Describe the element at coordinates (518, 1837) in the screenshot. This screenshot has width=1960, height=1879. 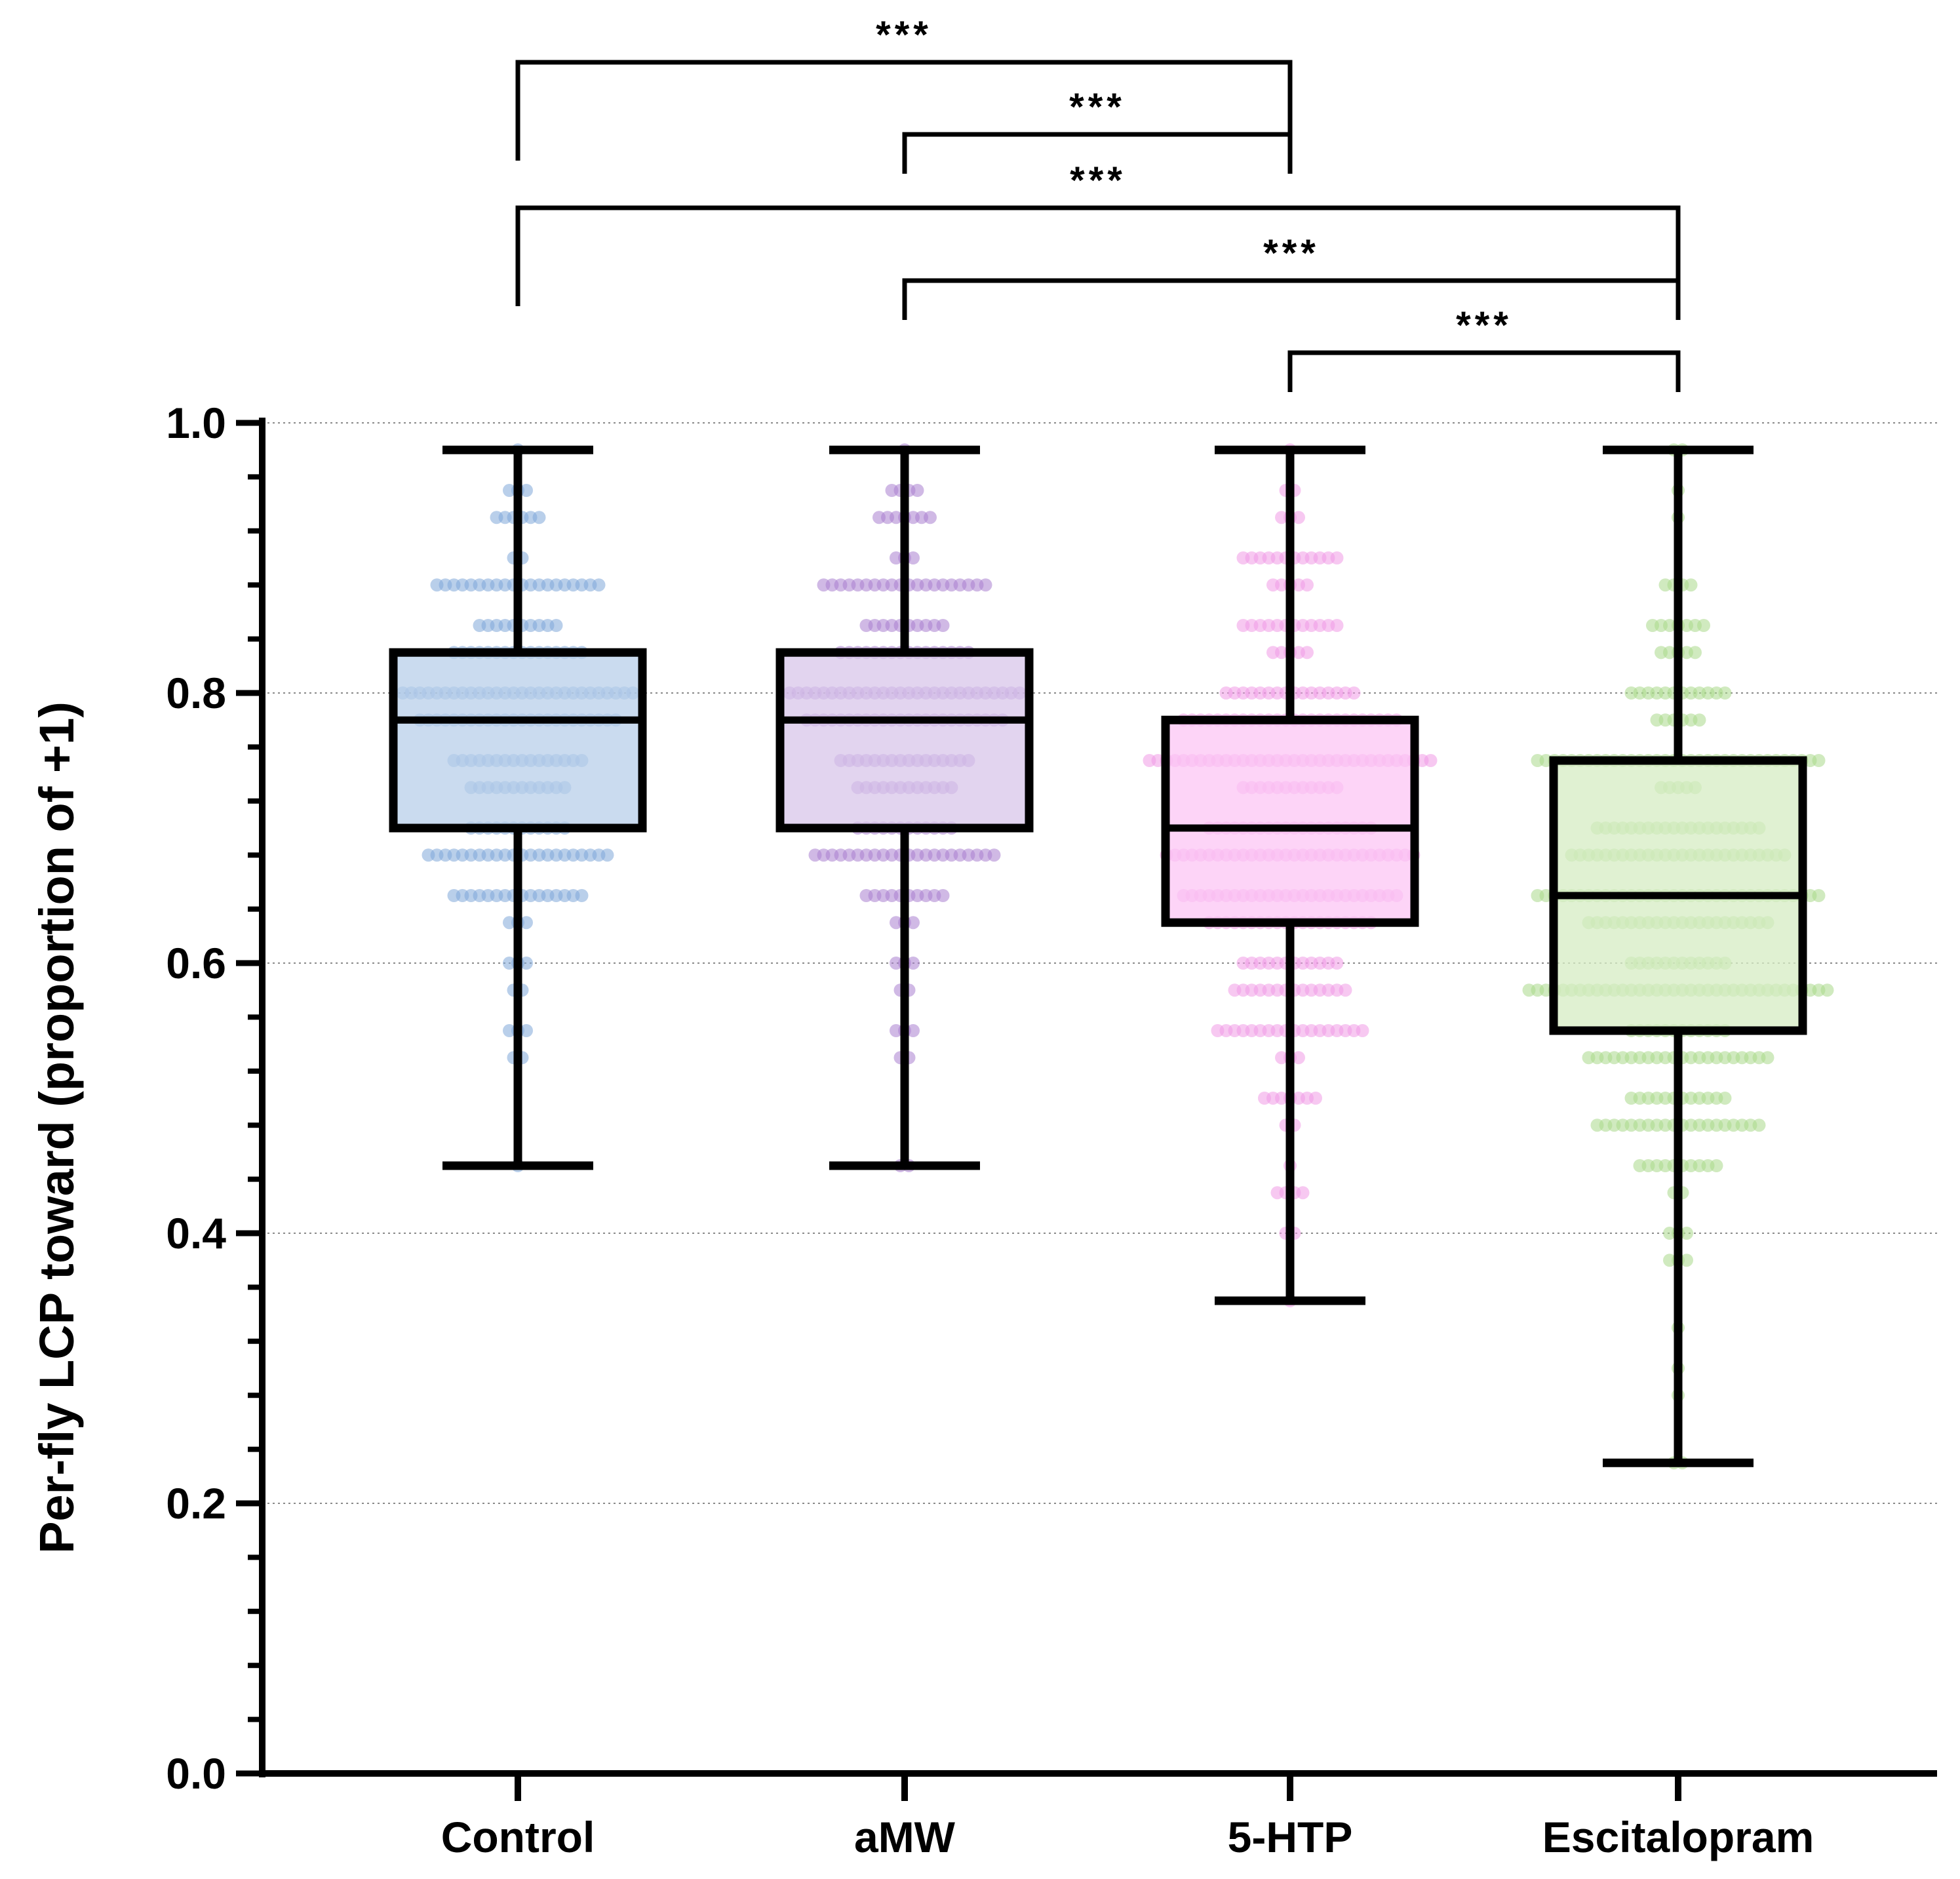
I see `x-category-label: Control` at that location.